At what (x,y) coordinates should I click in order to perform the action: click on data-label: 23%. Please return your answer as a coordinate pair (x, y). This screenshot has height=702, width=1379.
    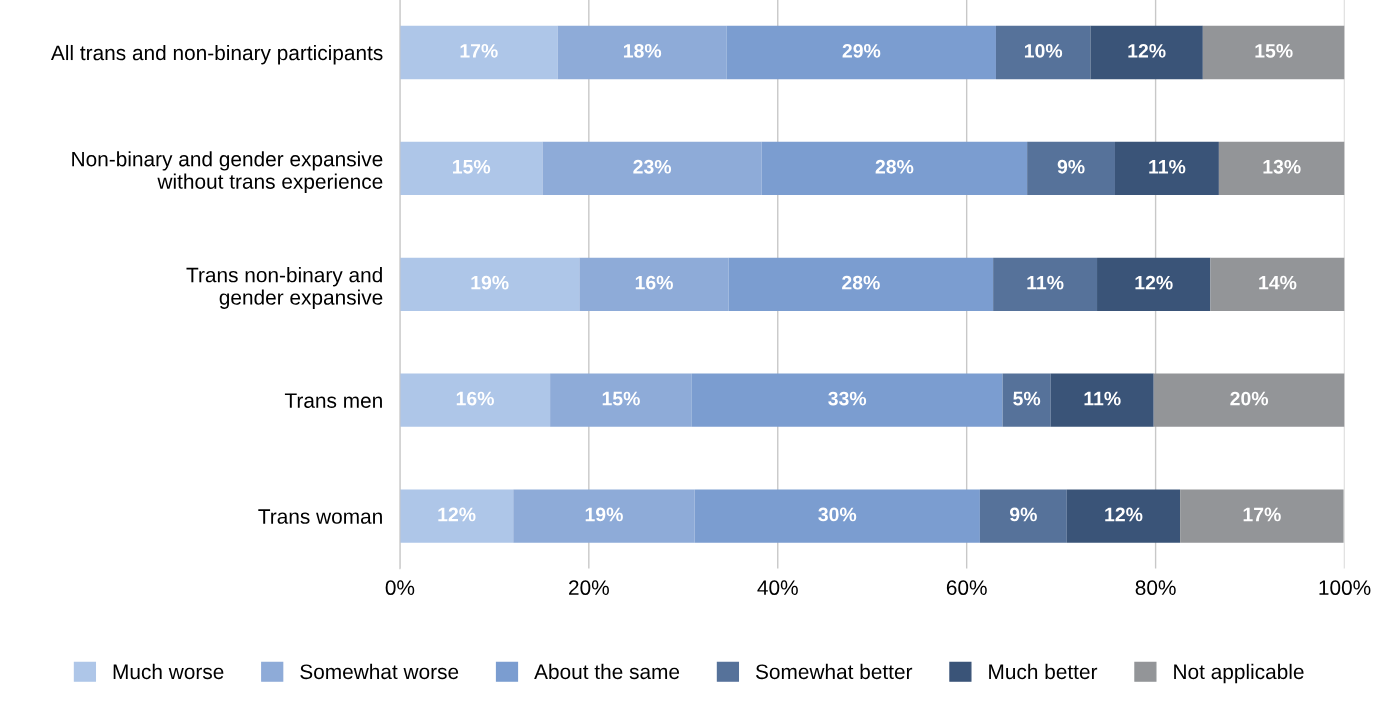
    Looking at the image, I should click on (652, 166).